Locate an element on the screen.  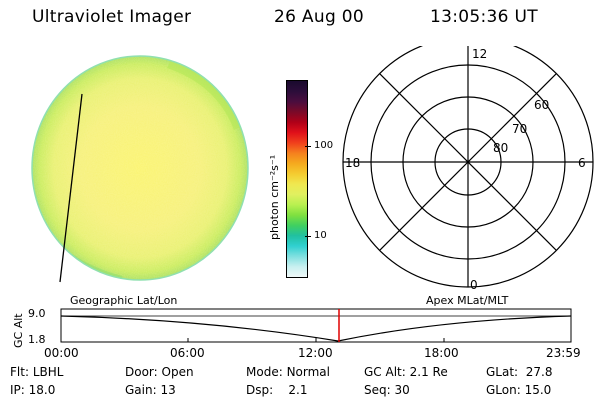
terminator-line is located at coordinates (71, 188).